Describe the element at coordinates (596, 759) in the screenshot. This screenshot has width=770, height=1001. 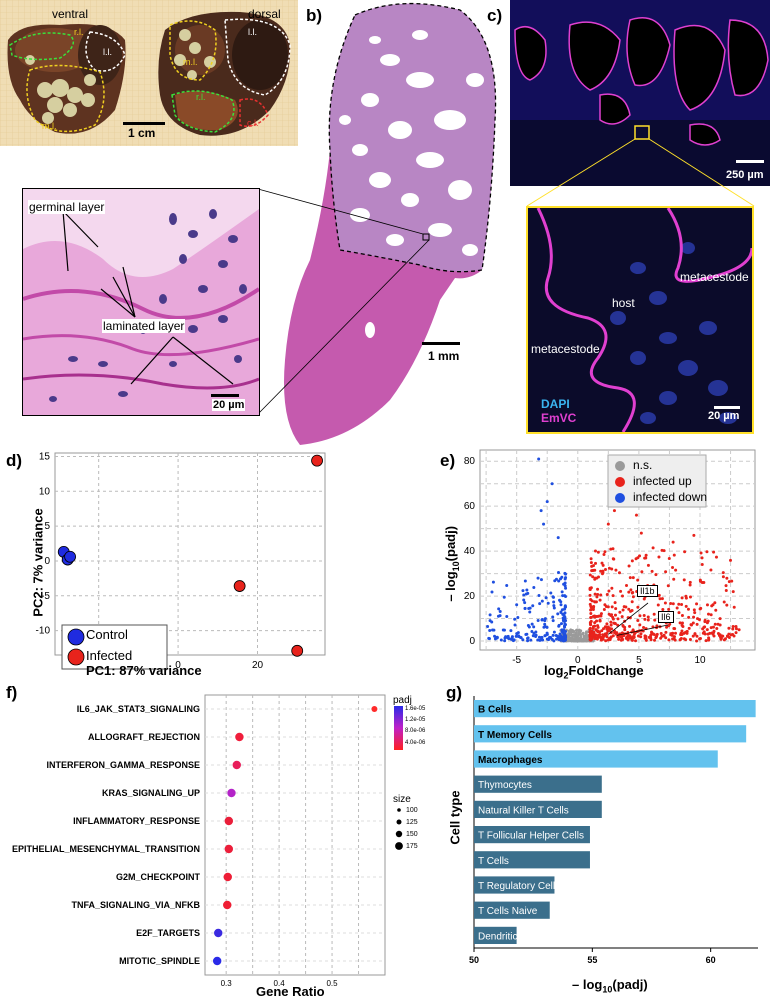
I see `celltype-bar` at that location.